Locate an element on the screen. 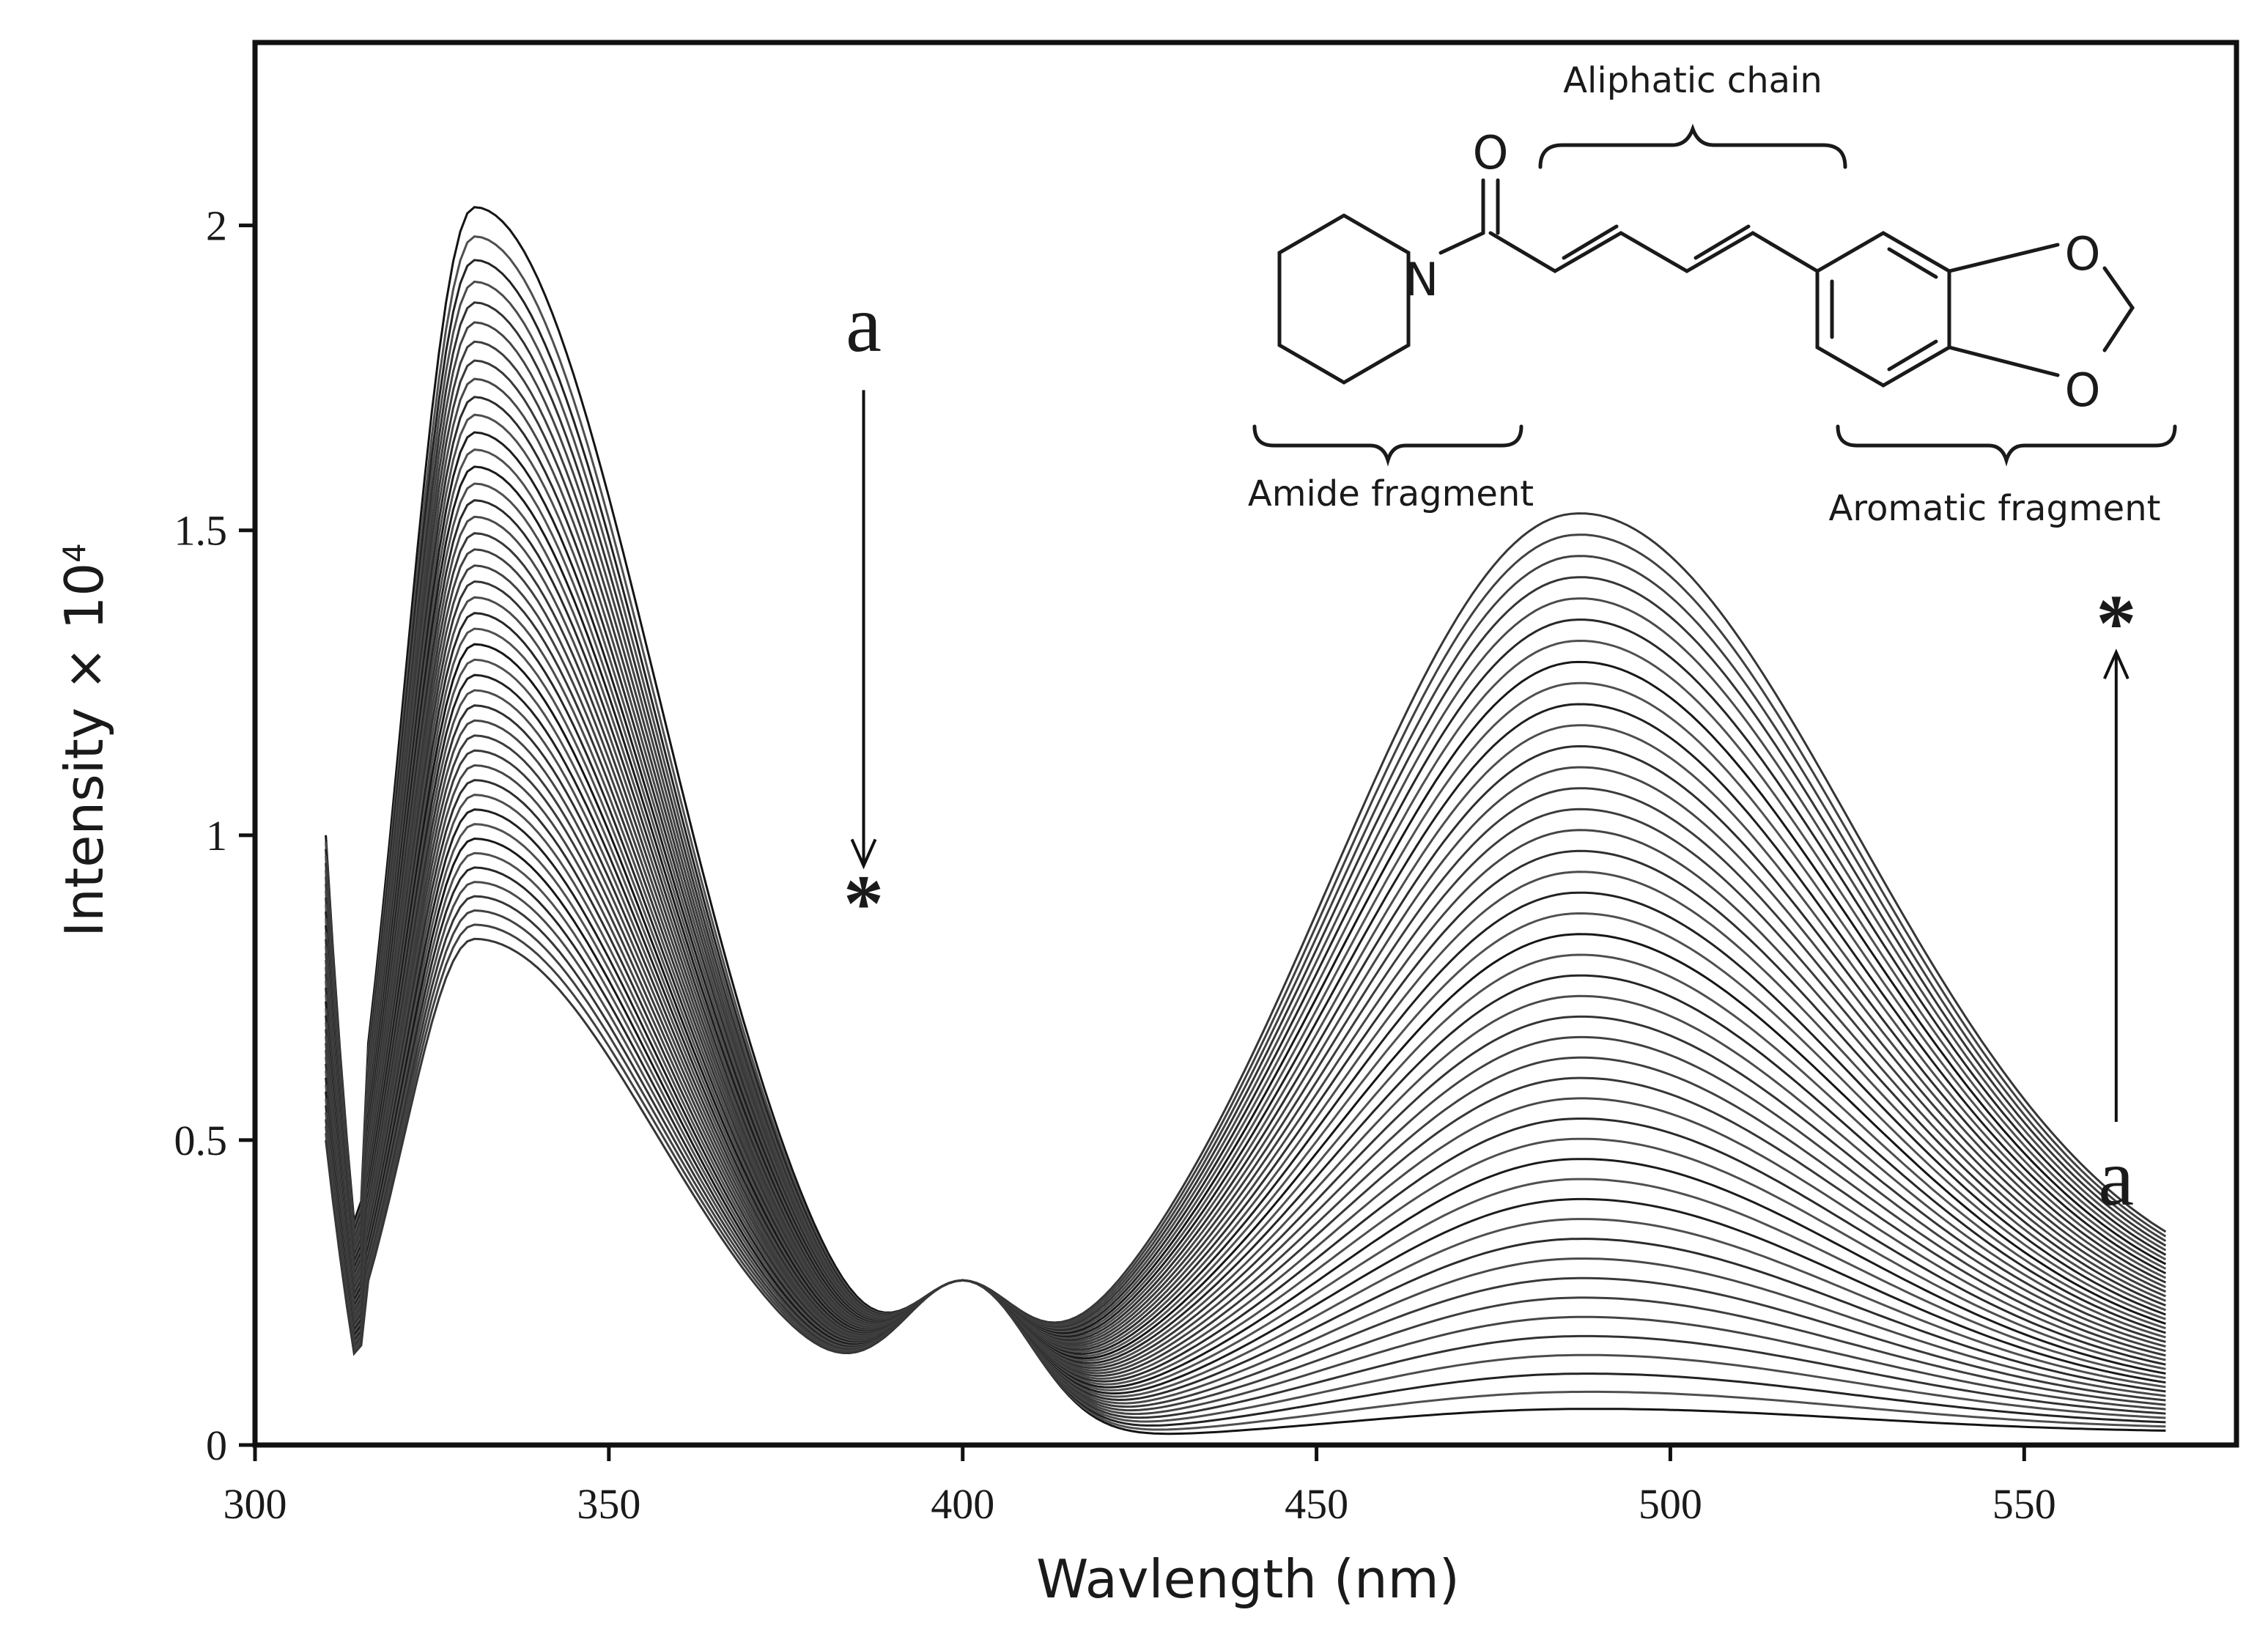 The height and width of the screenshot is (1626, 2268). annotation-series-end-left: * is located at coordinates (863, 904).